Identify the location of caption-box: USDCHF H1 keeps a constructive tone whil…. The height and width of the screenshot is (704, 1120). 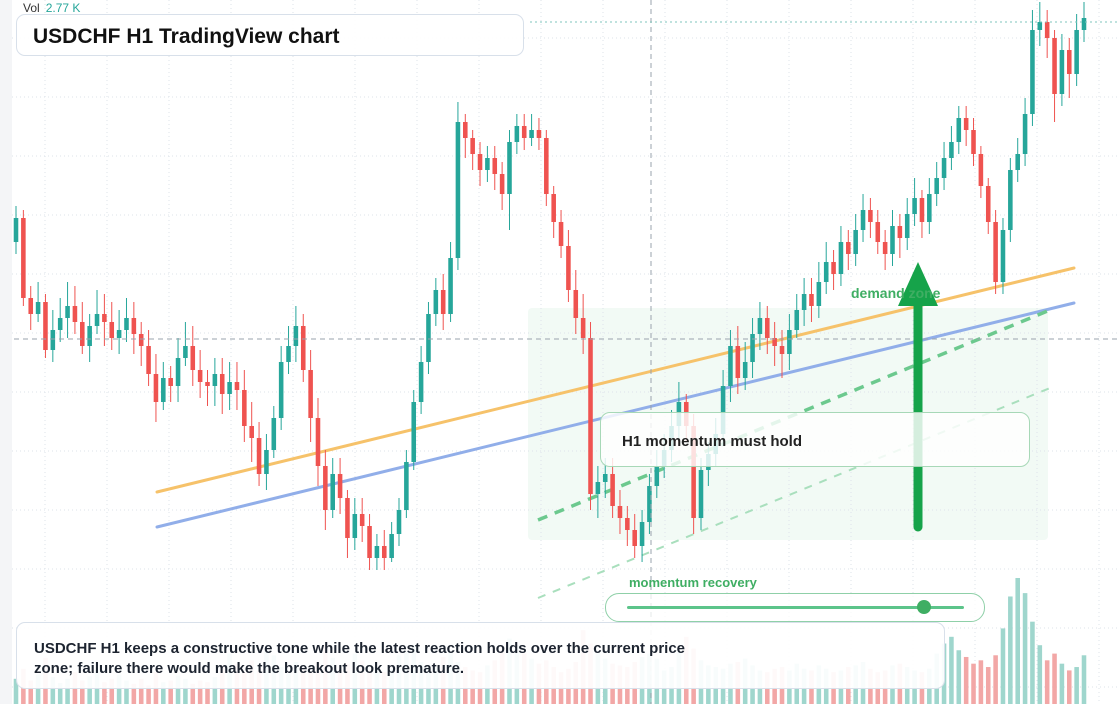
(480, 655).